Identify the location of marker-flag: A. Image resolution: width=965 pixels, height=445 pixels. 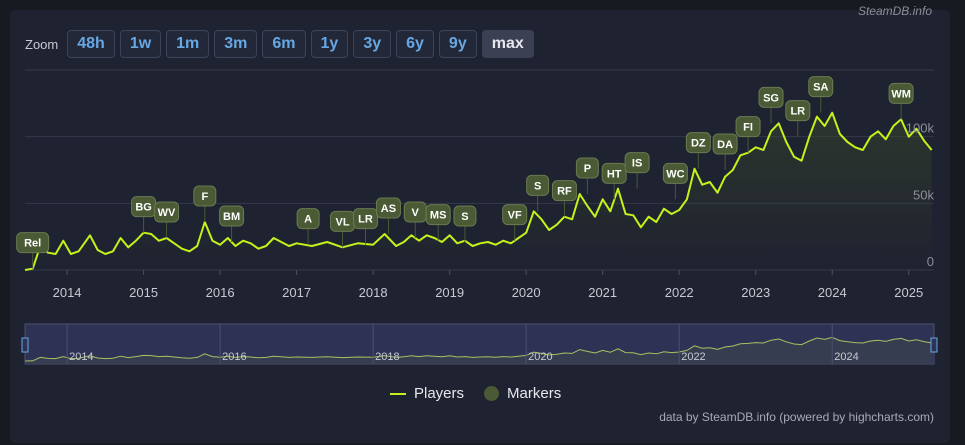
(308, 226).